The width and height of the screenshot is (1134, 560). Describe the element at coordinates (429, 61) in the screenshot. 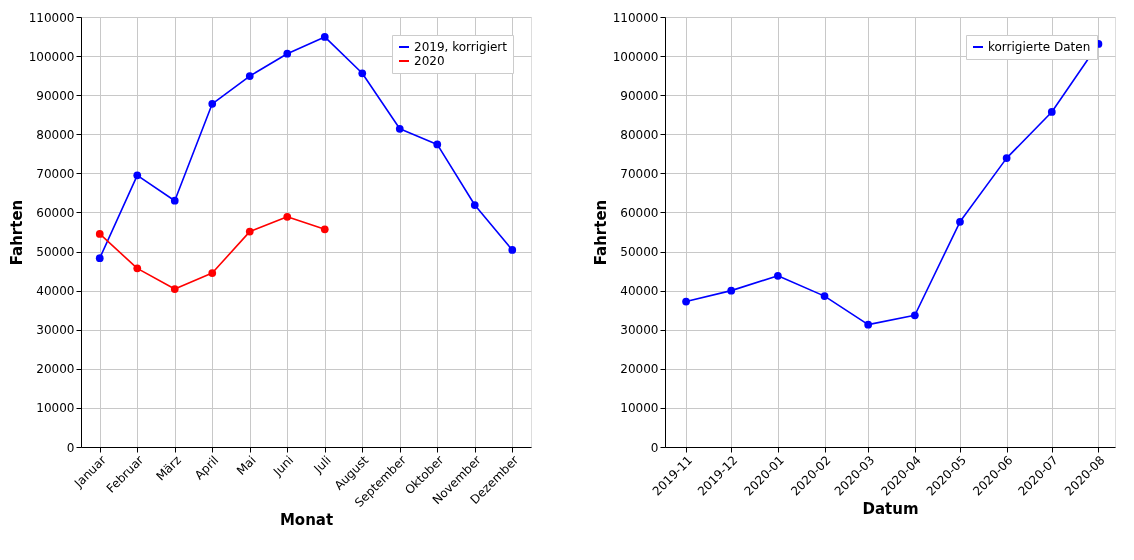

I see `legend-label: 2020` at that location.